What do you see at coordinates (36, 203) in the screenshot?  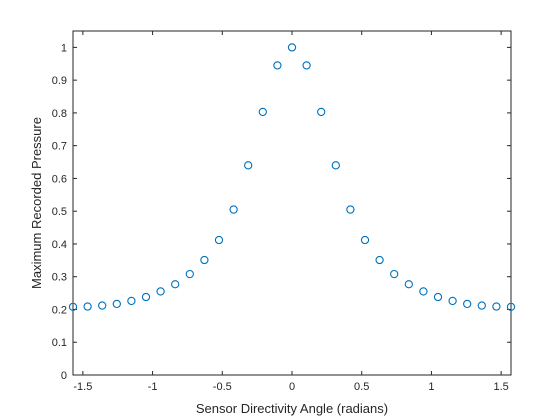 I see `y-axis-label: Maximum Recorded Pressure` at bounding box center [36, 203].